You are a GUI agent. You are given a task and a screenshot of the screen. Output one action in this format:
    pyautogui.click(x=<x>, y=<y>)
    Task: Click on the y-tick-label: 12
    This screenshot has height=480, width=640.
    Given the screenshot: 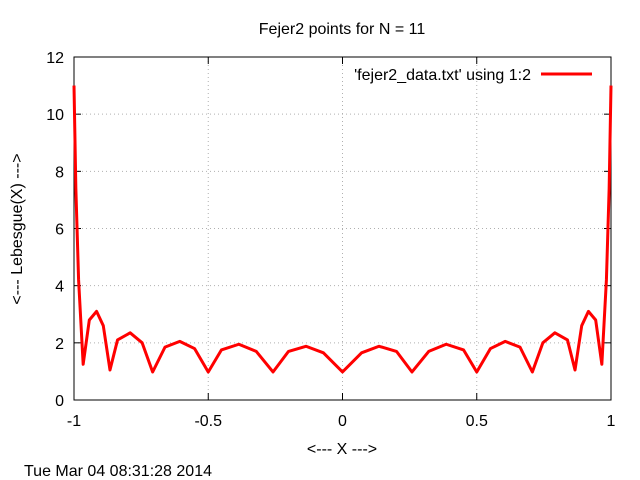 What is the action you would take?
    pyautogui.click(x=55, y=58)
    